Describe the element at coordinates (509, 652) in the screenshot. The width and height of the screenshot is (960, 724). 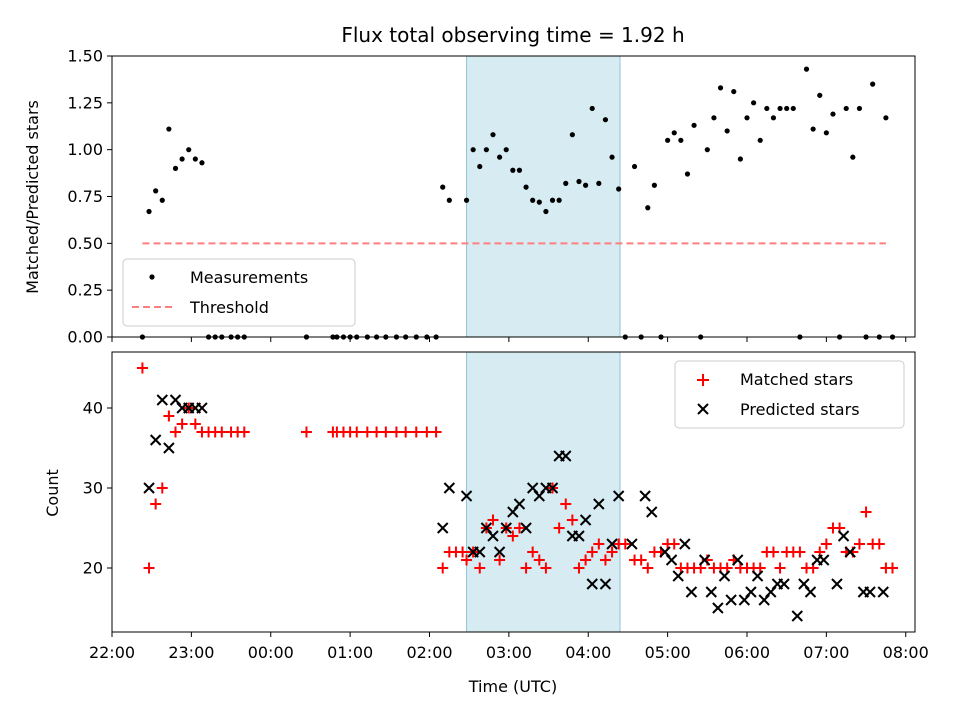
I see `x-tick-label: 03:00` at that location.